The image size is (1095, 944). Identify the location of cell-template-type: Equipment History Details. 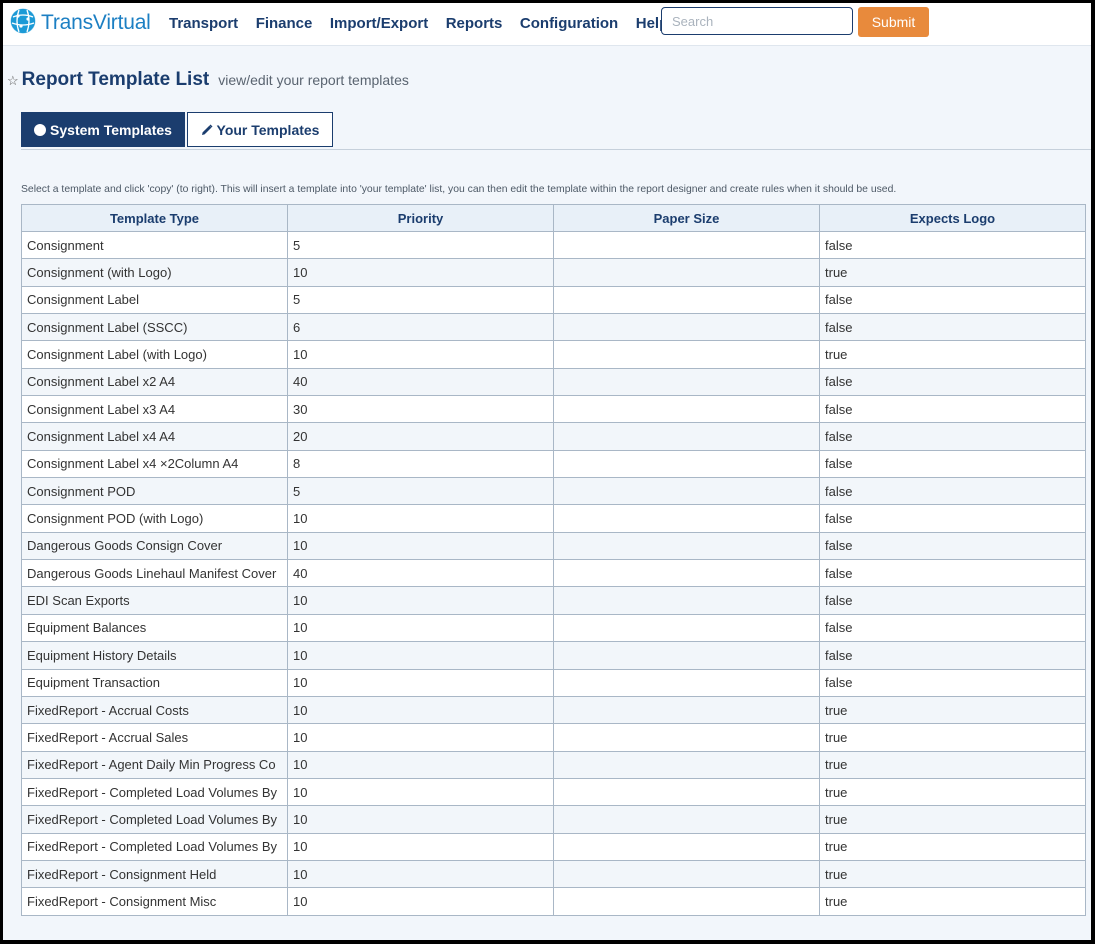
(154, 655).